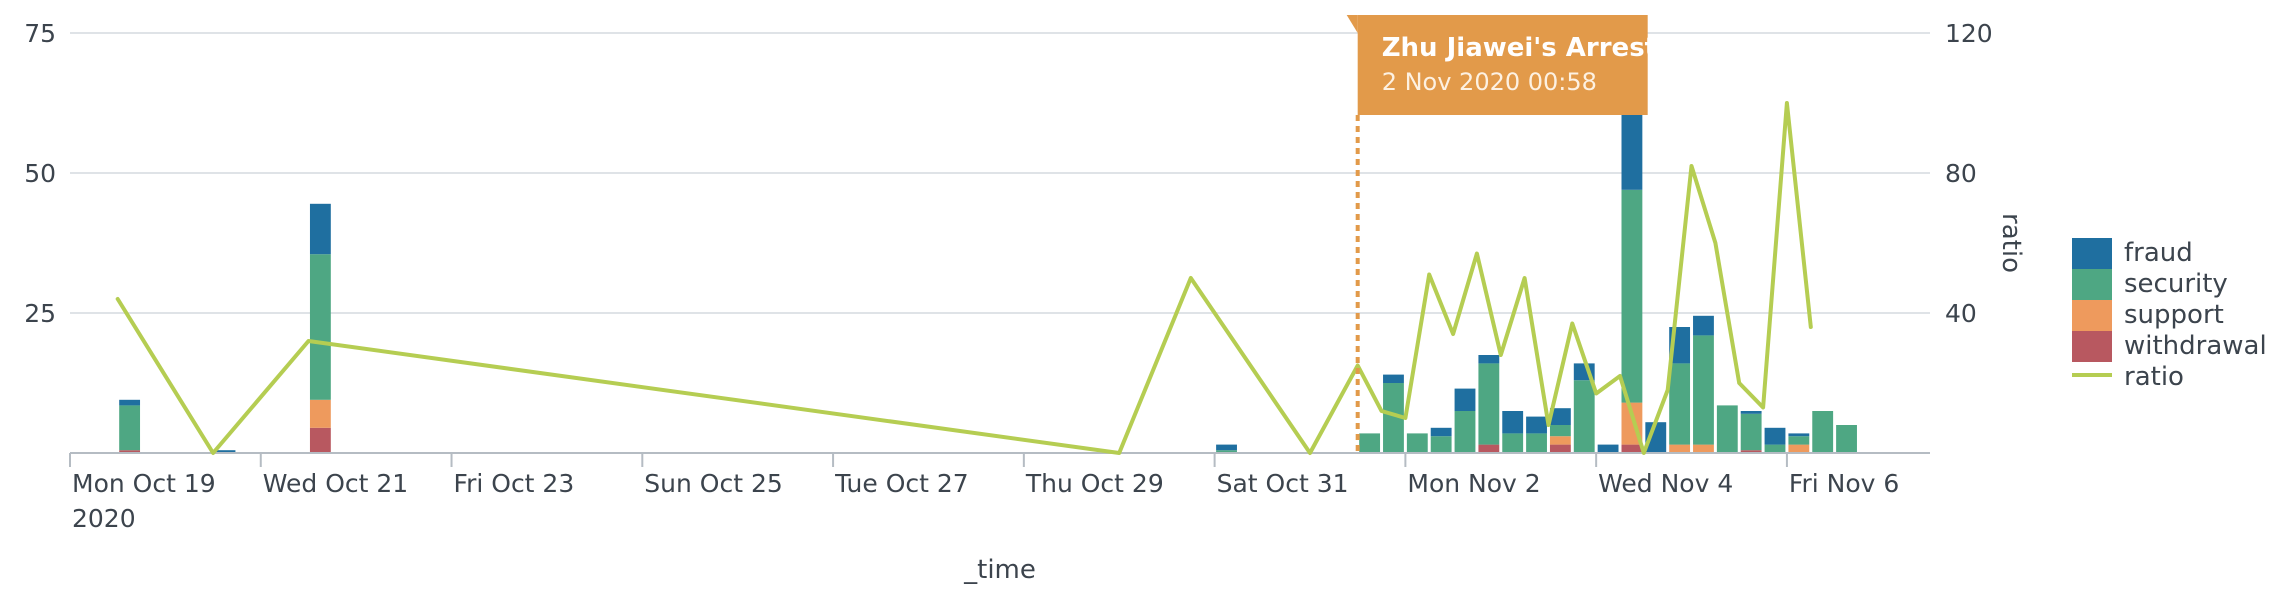 Image resolution: width=2282 pixels, height=596 pixels. I want to click on annotation-title: Zhu Jiawei's Arrest, so click(1519, 48).